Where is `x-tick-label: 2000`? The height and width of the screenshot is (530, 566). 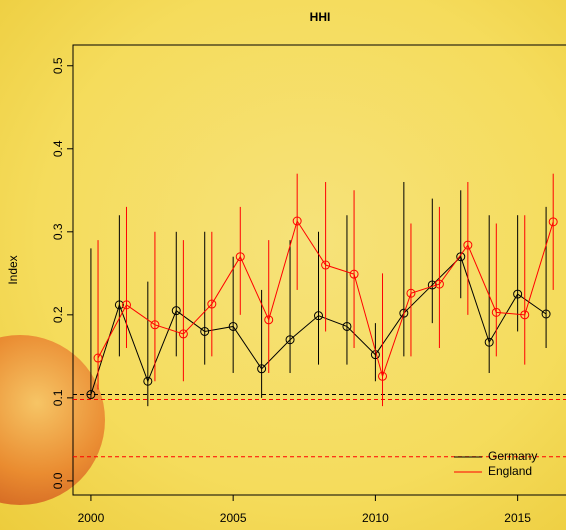
x-tick-label: 2000 is located at coordinates (91, 518).